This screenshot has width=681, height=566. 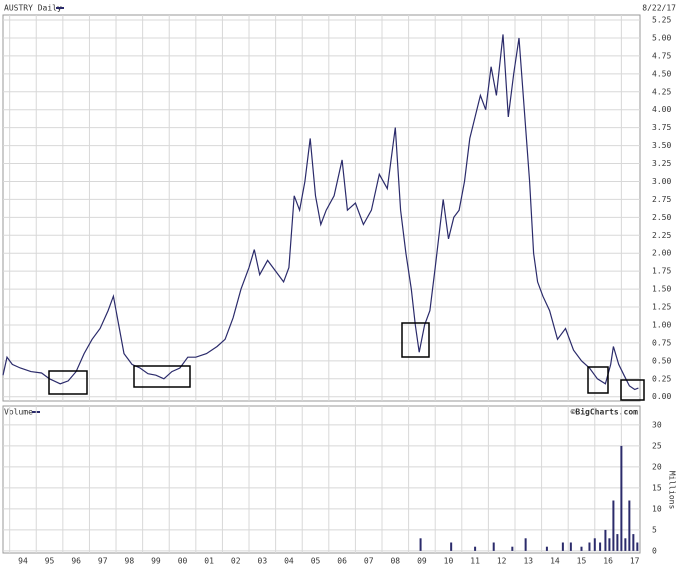 I want to click on y-tick-label: 30, so click(x=657, y=424).